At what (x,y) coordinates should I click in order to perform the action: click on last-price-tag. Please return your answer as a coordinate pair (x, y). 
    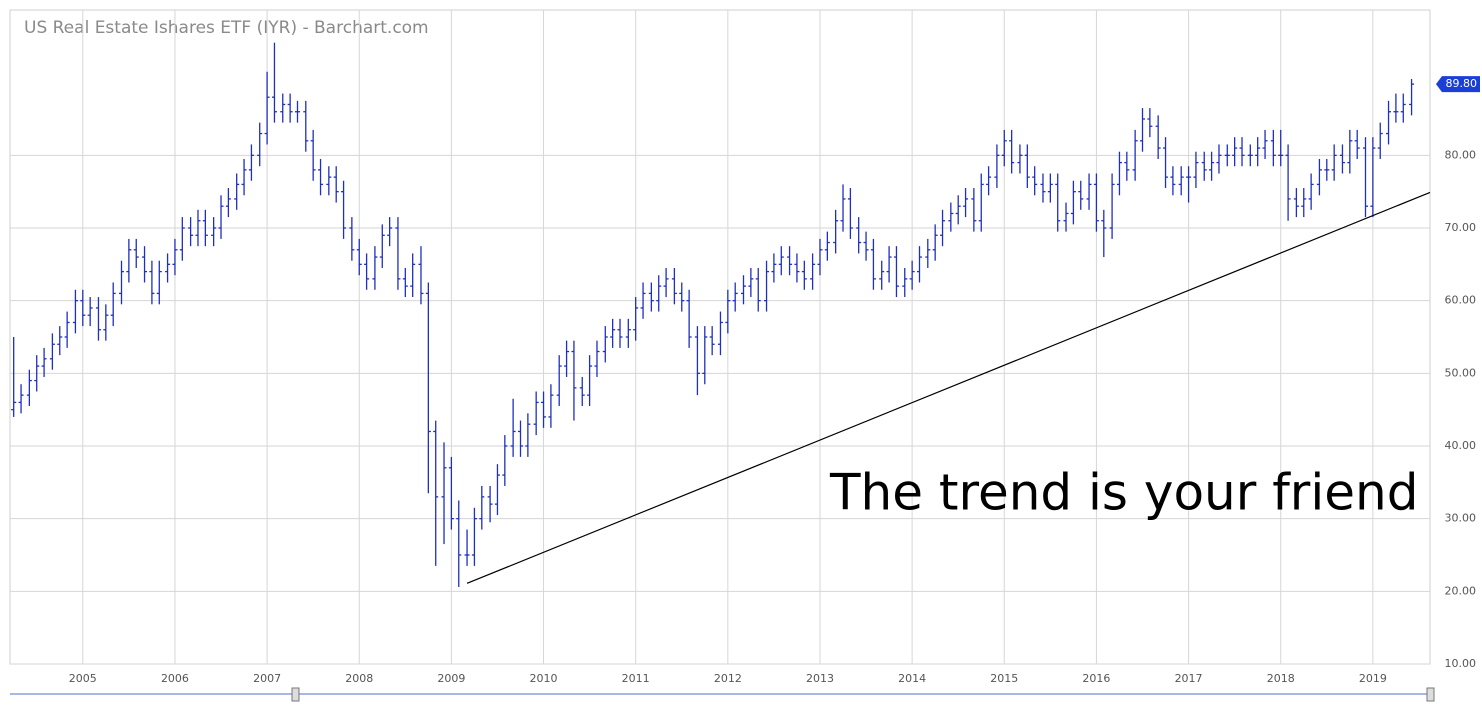
    Looking at the image, I should click on (1458, 84).